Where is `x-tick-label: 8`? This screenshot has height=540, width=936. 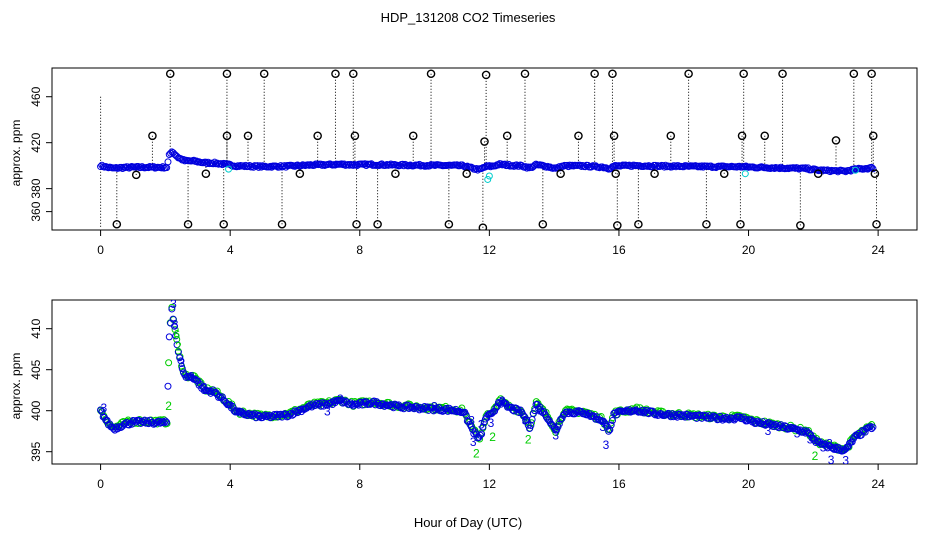
x-tick-label: 8 is located at coordinates (359, 250).